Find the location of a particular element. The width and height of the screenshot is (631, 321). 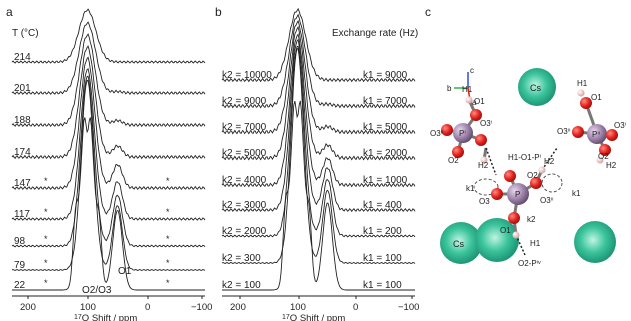

k1-label: k1 = 9000 is located at coordinates (385, 75).